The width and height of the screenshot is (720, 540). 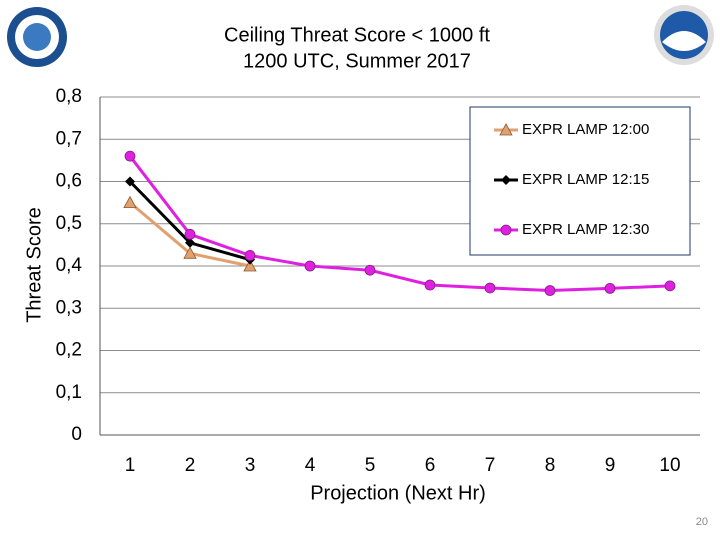 What do you see at coordinates (357, 35) in the screenshot?
I see `chart-title: Ceiling Threat Score < 1000 ft` at bounding box center [357, 35].